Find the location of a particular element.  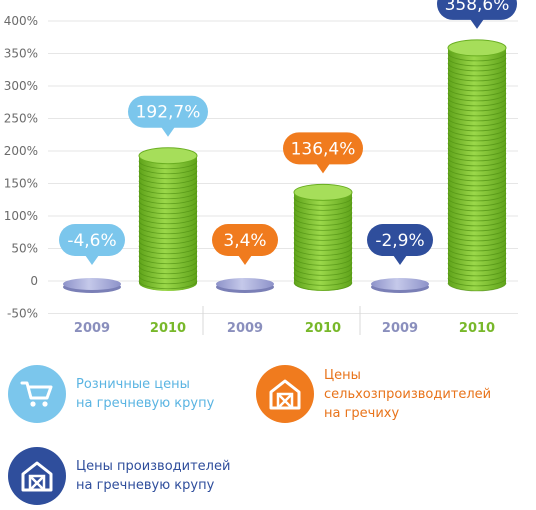

data-label-bubble: 192,7% is located at coordinates (168, 116).